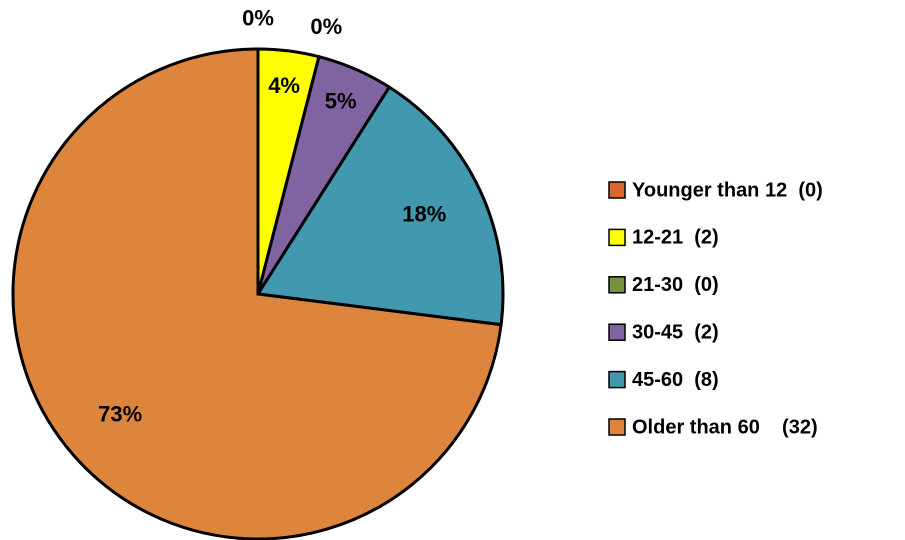 This screenshot has height=540, width=905. I want to click on legend-label: Older than 60 (32), so click(725, 427).